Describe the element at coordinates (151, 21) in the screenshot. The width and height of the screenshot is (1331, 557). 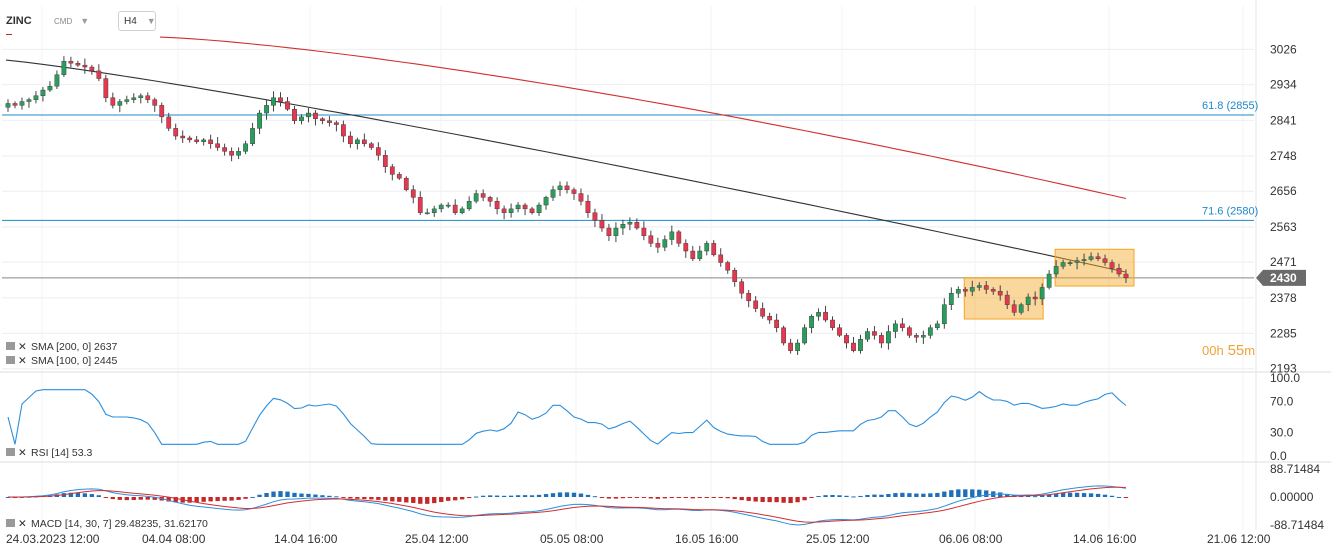
I see `chevron-down-icon: ▼` at that location.